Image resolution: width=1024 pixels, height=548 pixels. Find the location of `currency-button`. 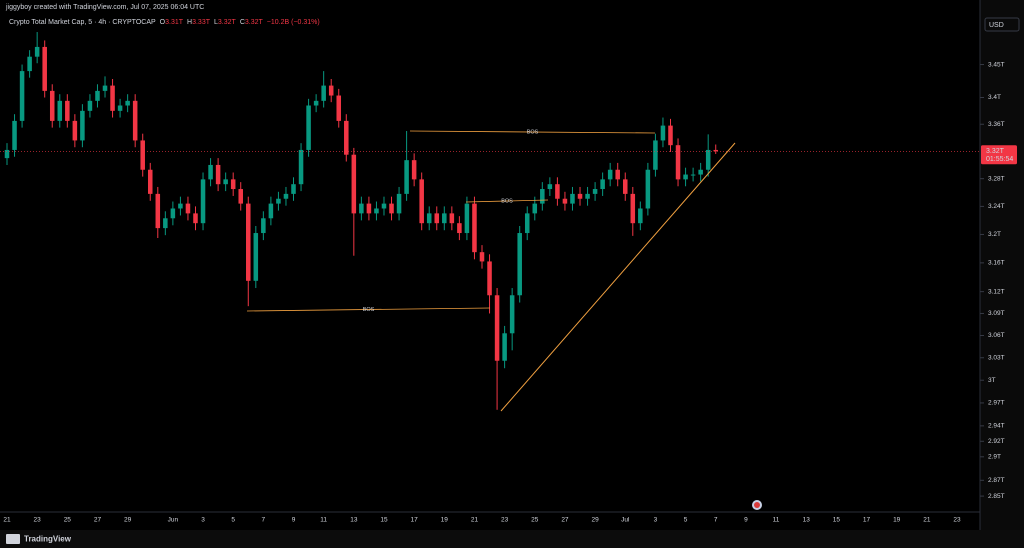

currency-button is located at coordinates (1002, 24).